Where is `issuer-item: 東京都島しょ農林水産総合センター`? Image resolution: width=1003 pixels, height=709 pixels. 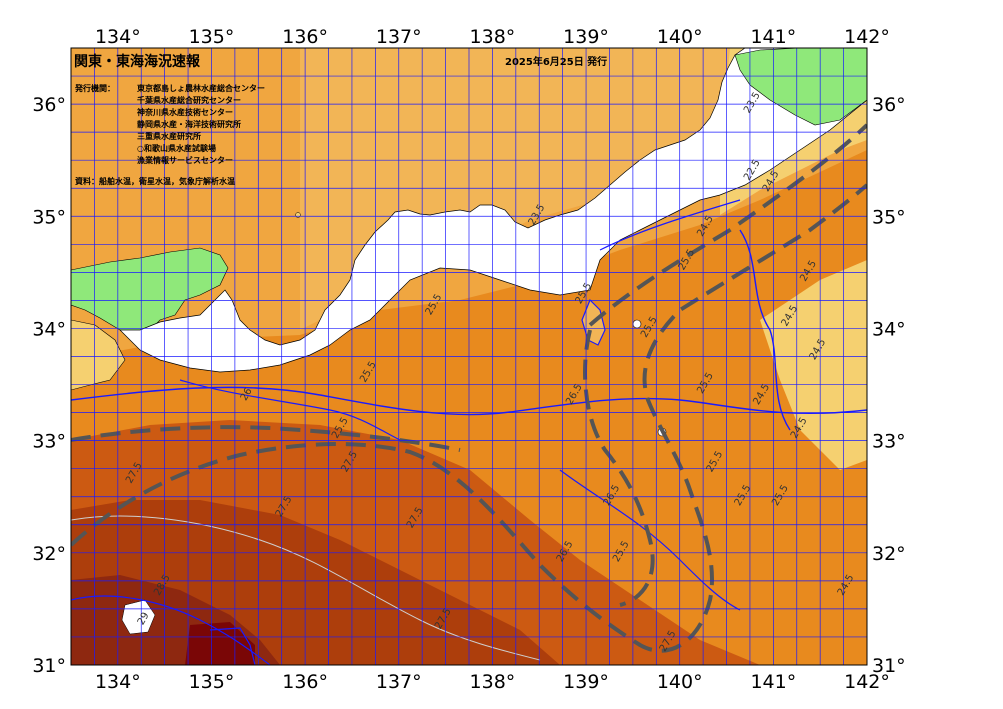 issuer-item: 東京都島しょ農林水産総合センター is located at coordinates (201, 88).